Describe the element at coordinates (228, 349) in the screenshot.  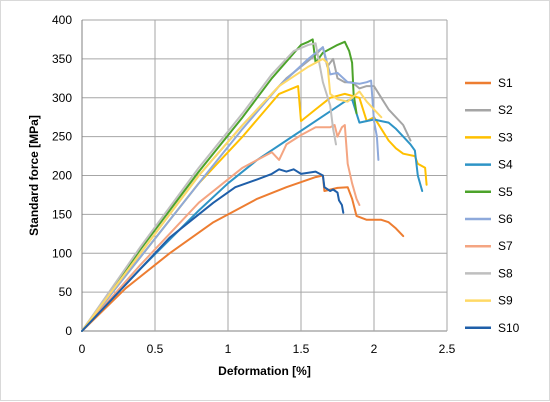
I see `x-tick-label: 1` at that location.